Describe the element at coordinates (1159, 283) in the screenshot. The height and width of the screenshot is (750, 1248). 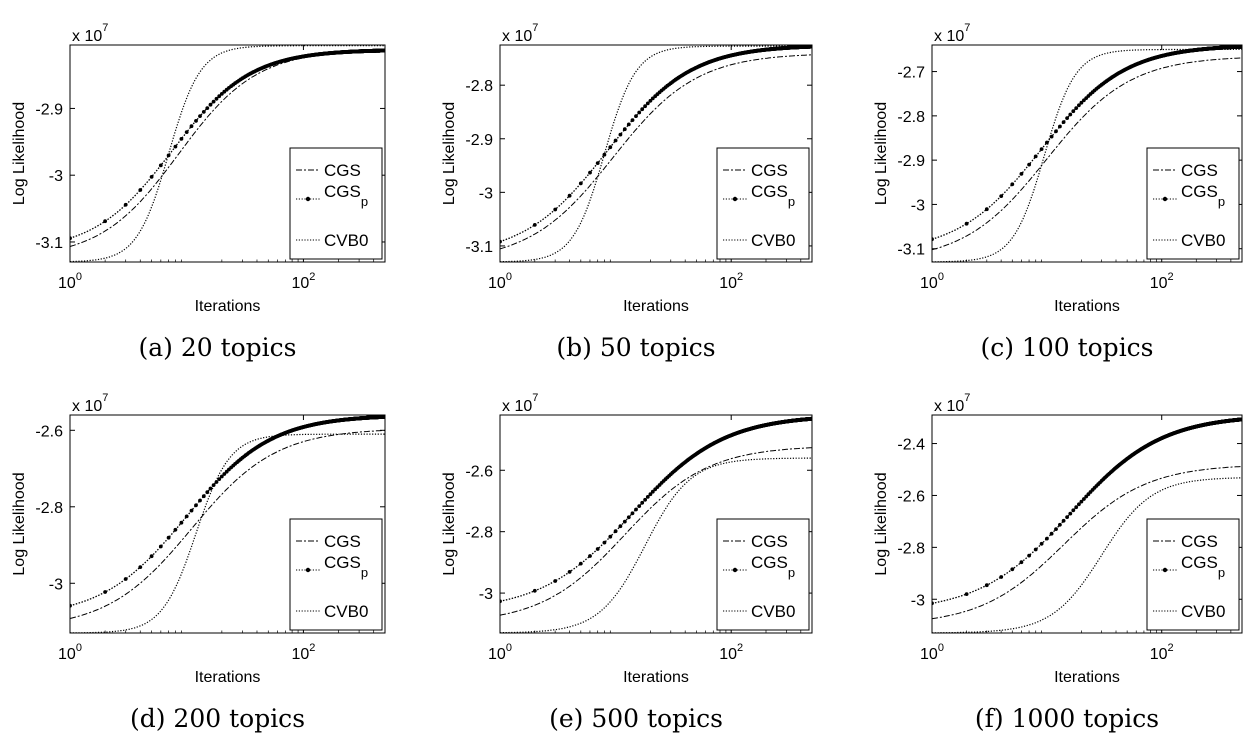
I see `x-tick-base: 10` at that location.